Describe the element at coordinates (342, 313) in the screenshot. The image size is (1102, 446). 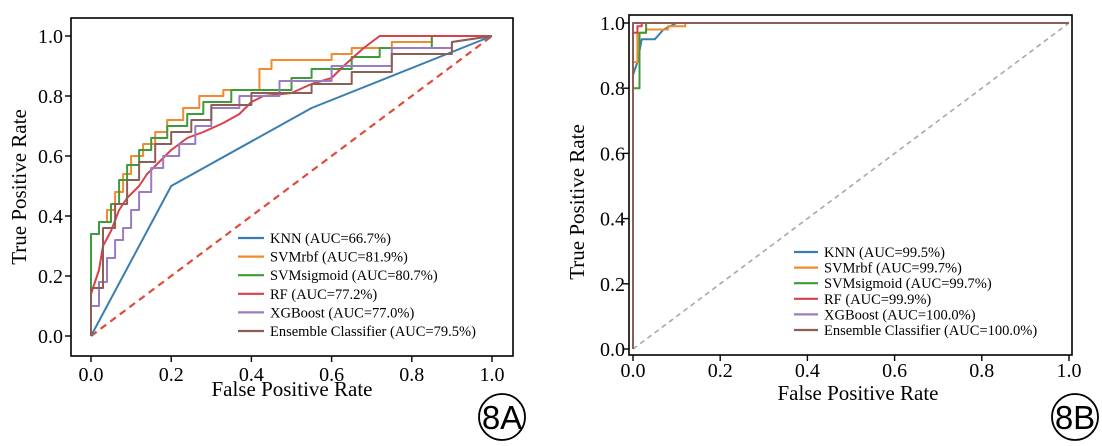
I see `legend-label-xgboost: XGBoost (AUC=77.0%)` at that location.